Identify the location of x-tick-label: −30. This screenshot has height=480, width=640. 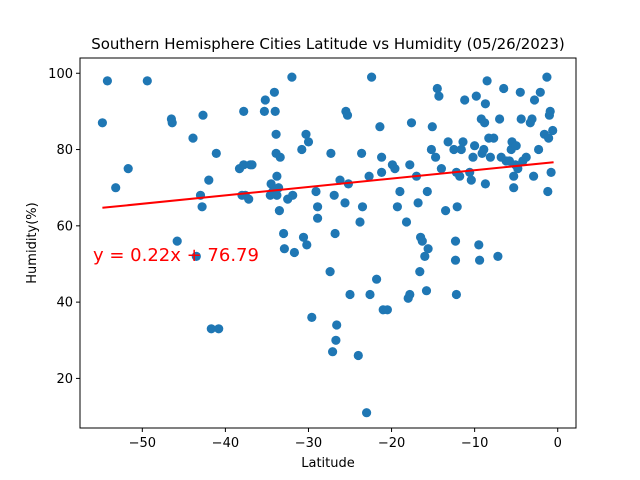
(308, 443).